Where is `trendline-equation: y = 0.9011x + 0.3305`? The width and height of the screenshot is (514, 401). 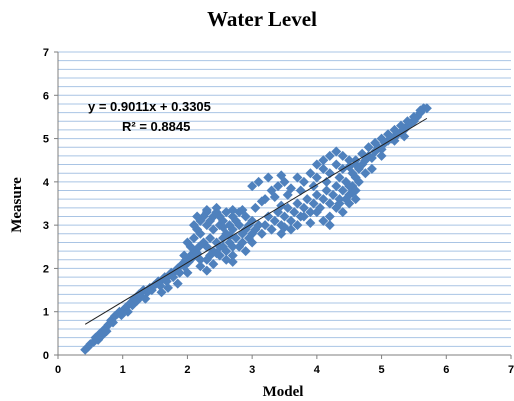 trendline-equation: y = 0.9011x + 0.3305 is located at coordinates (149, 106).